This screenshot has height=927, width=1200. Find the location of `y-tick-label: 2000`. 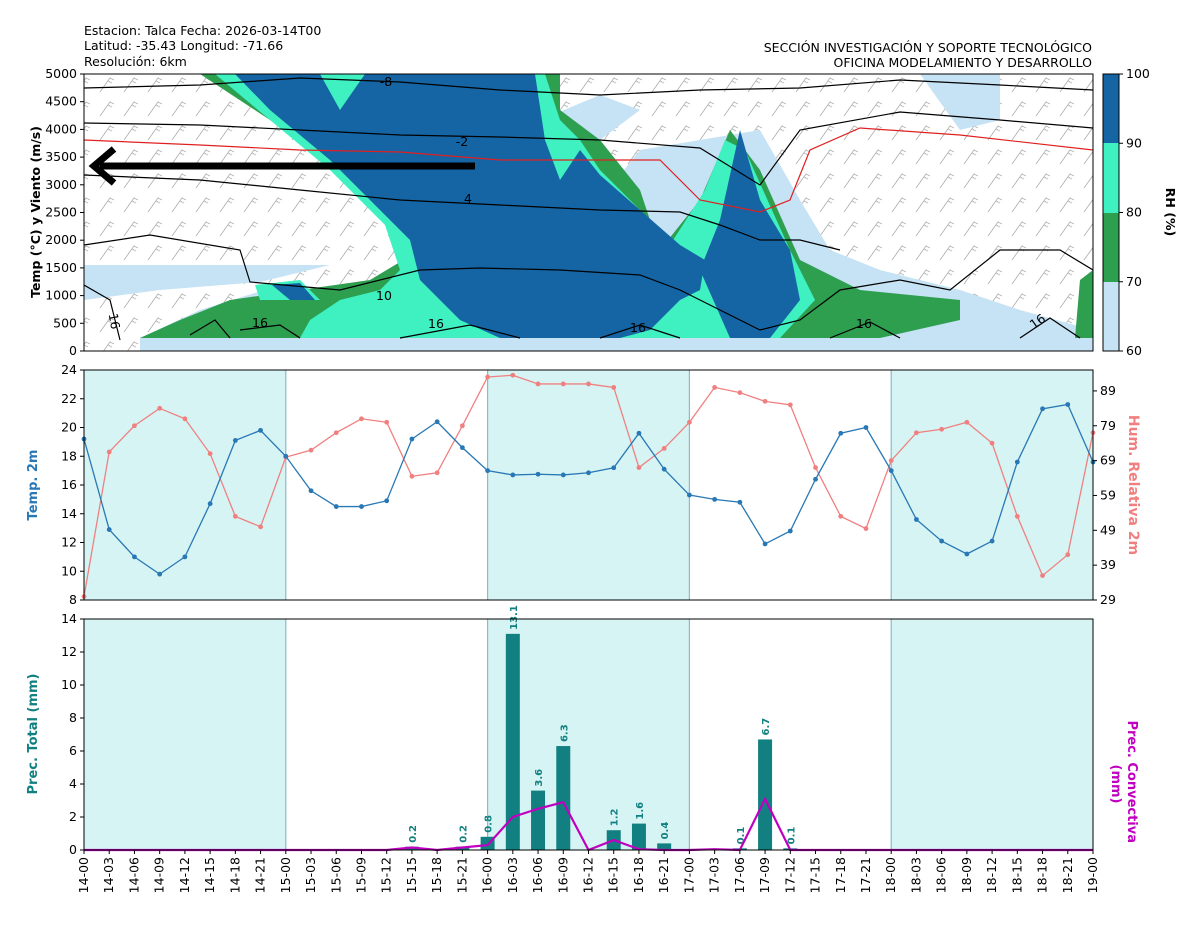

y-tick-label: 2000 is located at coordinates (61, 239).